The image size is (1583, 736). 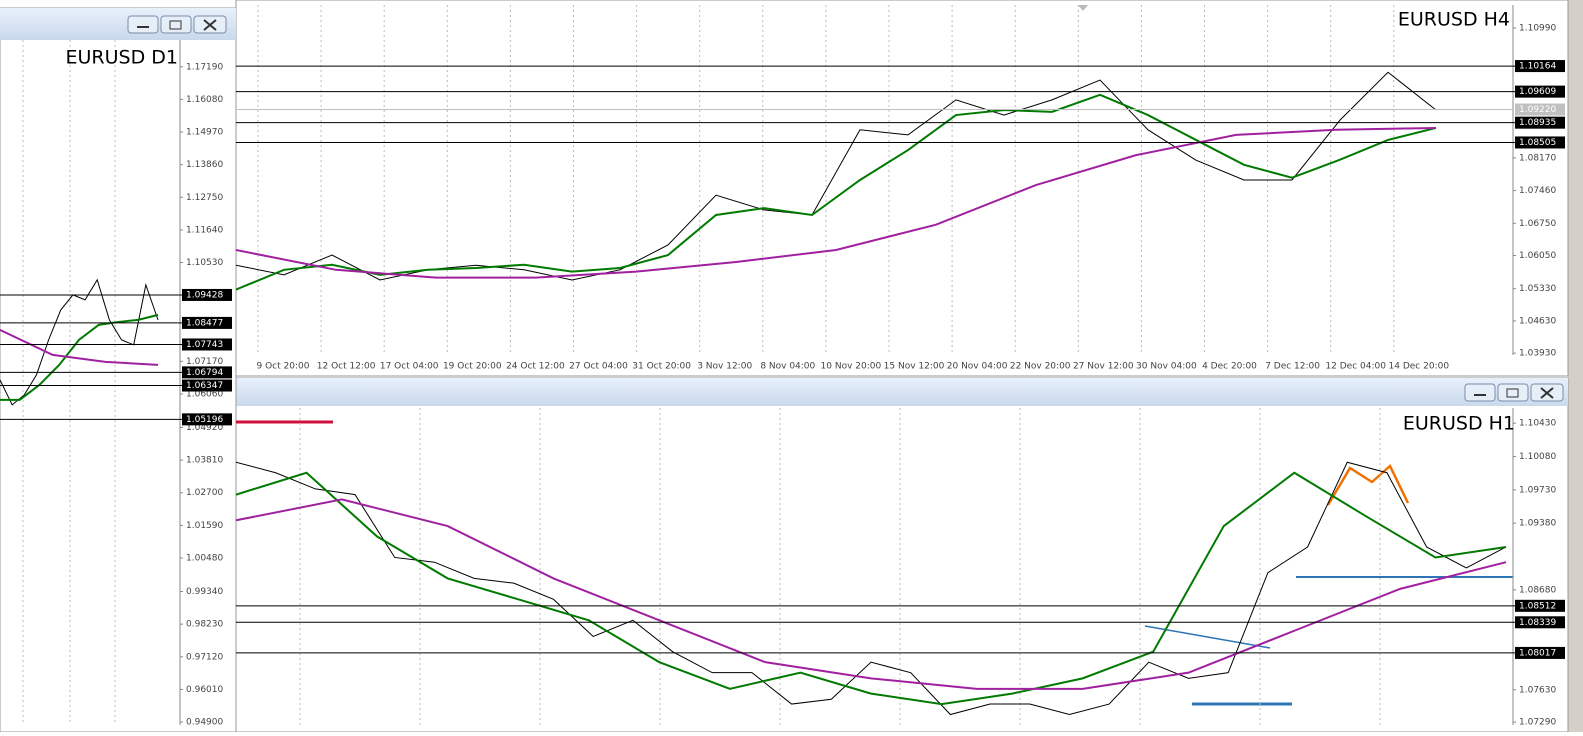 I want to click on price-line, so click(x=79, y=347).